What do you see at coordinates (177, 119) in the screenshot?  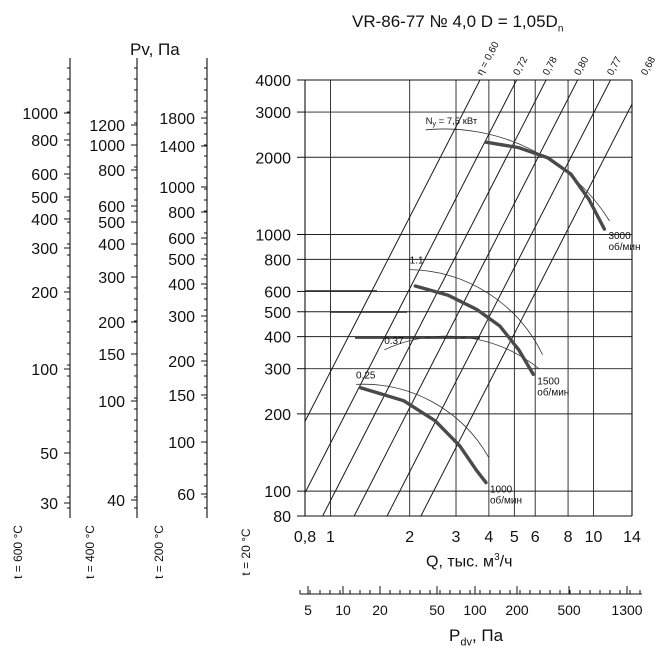 I see `temp-scale-label: 1800` at bounding box center [177, 119].